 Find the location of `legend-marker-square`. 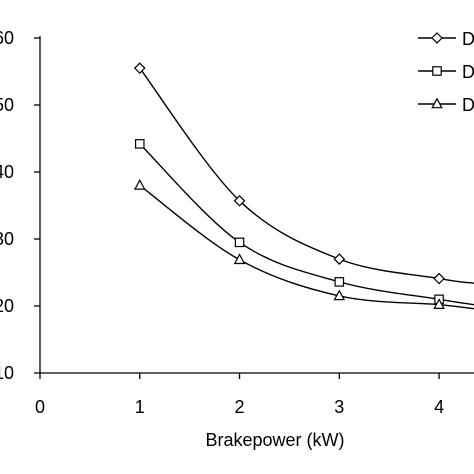

legend-marker-square is located at coordinates (437, 71).